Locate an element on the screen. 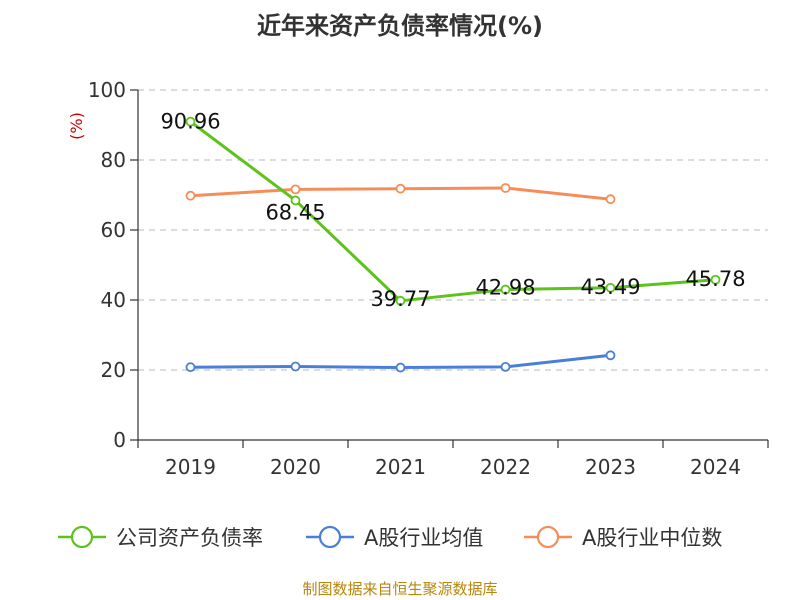 This screenshot has height=600, width=800. x-tick-label: 2023 is located at coordinates (610, 467).